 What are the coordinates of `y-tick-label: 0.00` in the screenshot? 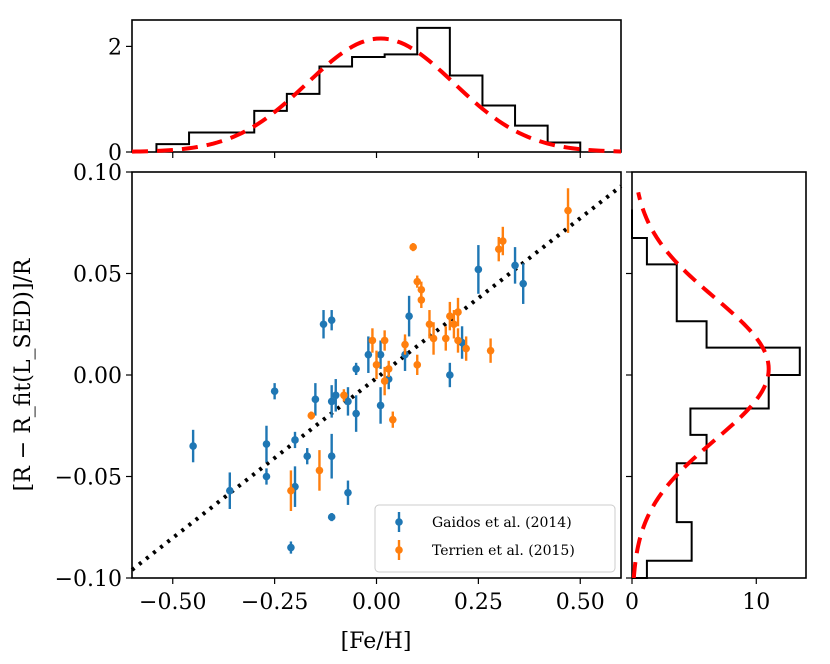 It's located at (97, 376).